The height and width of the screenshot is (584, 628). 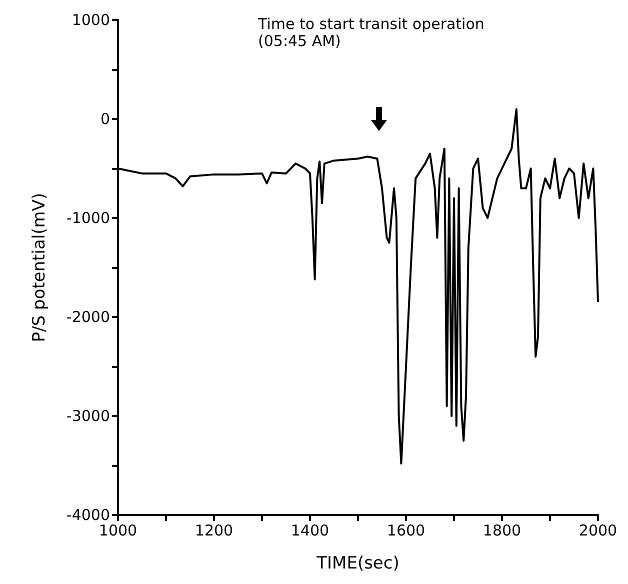 What do you see at coordinates (88, 416) in the screenshot?
I see `y-tick-label: -3000` at bounding box center [88, 416].